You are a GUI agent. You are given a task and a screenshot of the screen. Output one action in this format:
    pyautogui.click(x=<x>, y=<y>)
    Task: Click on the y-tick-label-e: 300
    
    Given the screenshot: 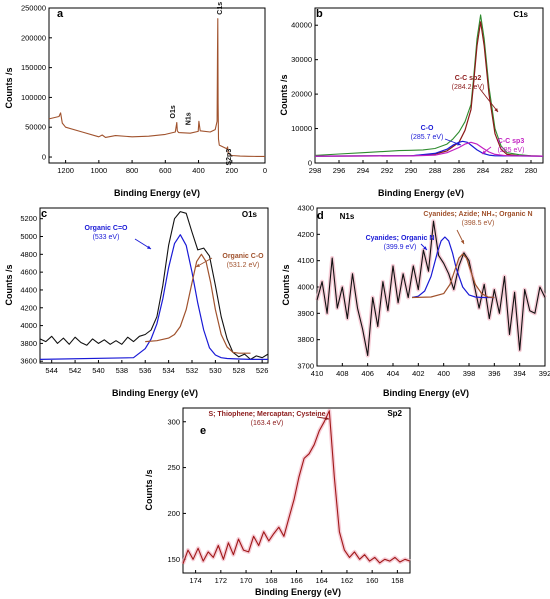 What is the action you would take?
    pyautogui.click(x=173, y=421)
    